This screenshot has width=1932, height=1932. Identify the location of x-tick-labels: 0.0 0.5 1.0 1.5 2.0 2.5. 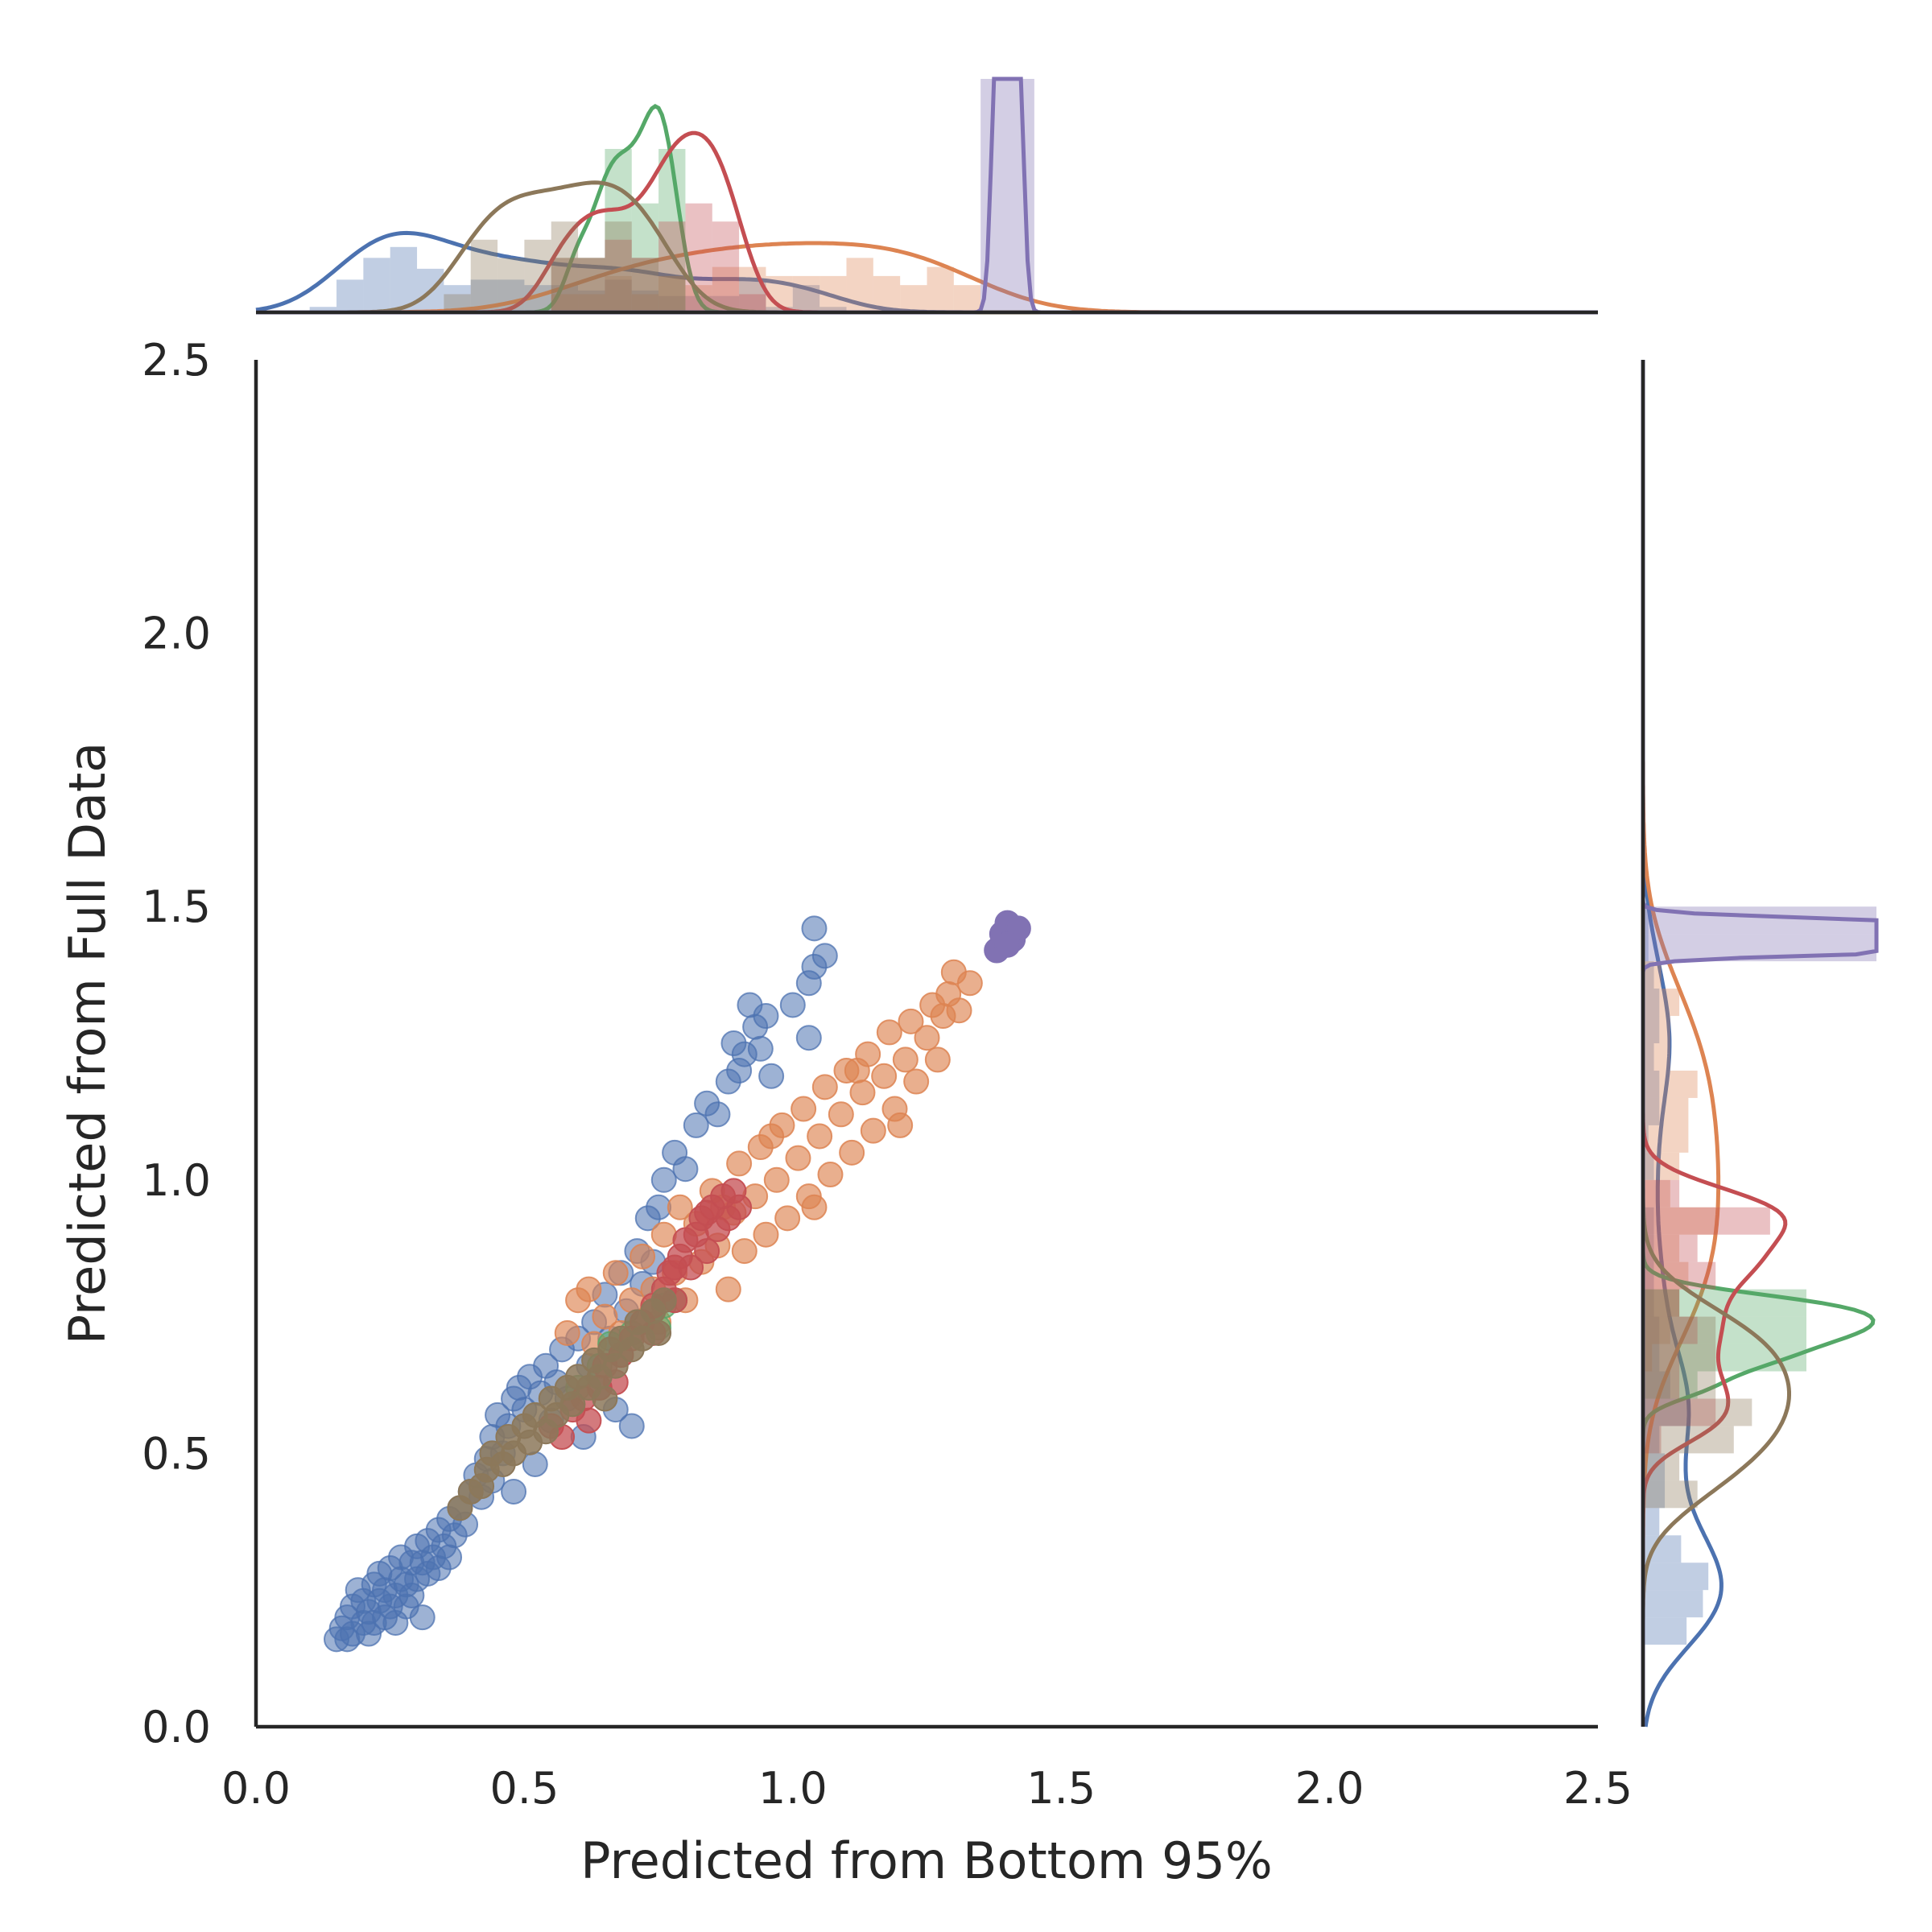
(927, 1788).